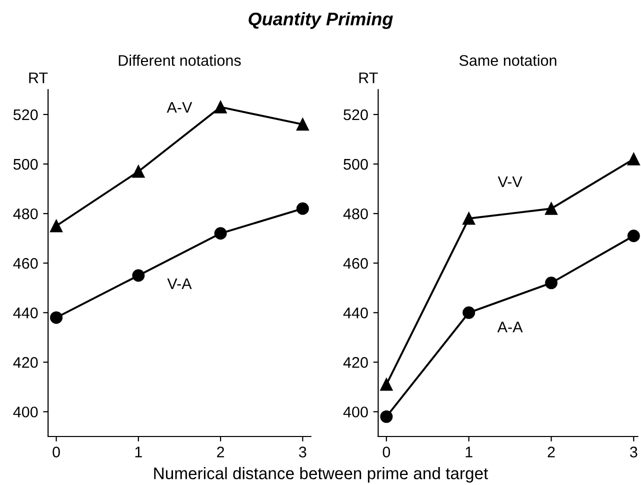 The height and width of the screenshot is (485, 641). What do you see at coordinates (507, 60) in the screenshot?
I see `chart-subtitle: Same notation` at bounding box center [507, 60].